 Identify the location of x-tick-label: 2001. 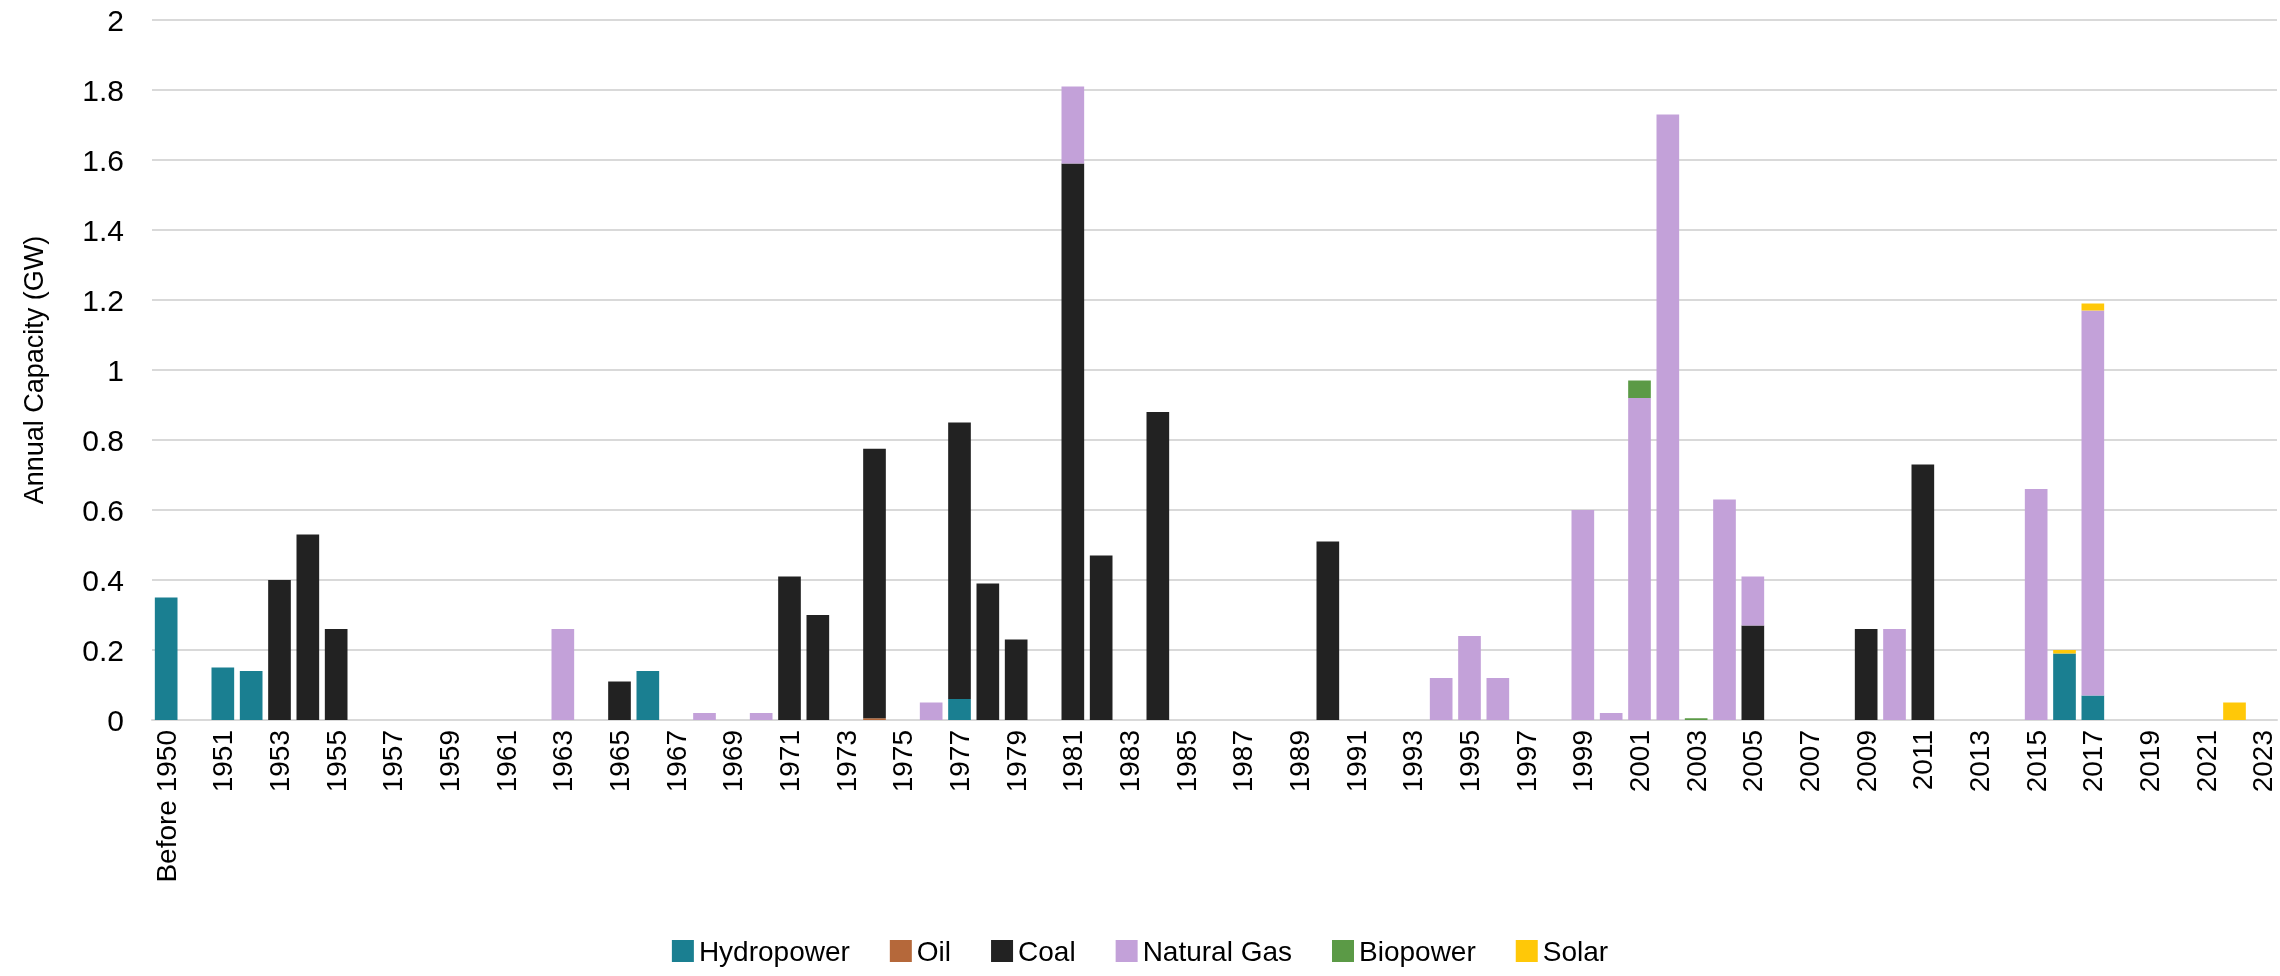
(1639, 761).